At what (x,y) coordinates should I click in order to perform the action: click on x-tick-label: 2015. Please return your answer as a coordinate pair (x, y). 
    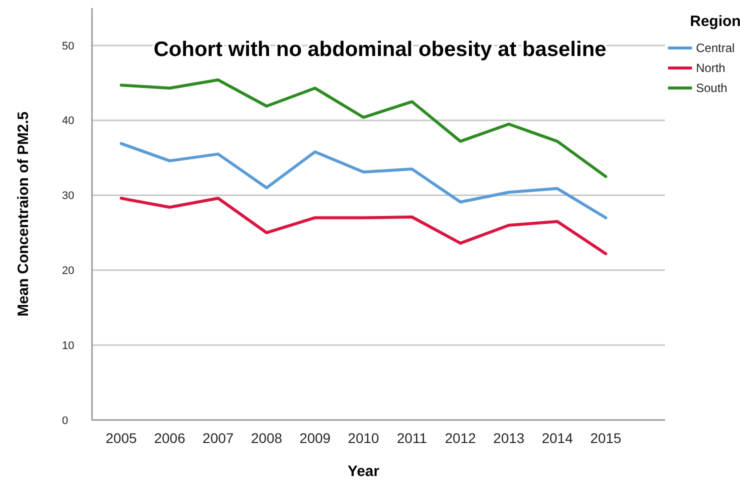
    Looking at the image, I should click on (606, 438).